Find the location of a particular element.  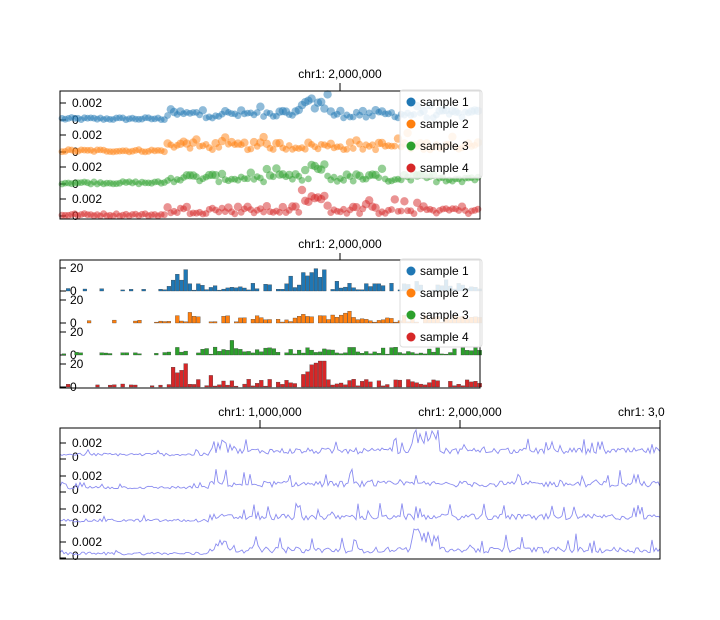

legend-entry: sample 3 is located at coordinates (444, 315).